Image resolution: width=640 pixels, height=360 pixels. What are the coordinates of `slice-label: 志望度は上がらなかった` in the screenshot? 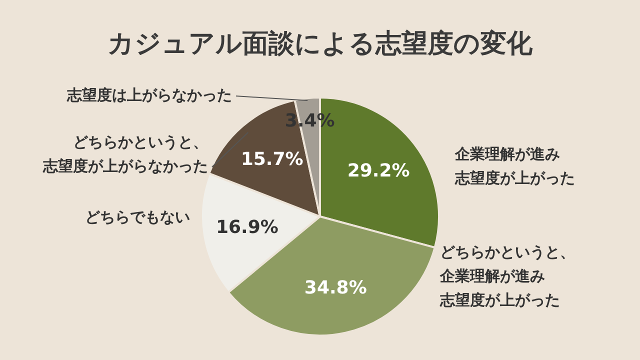 It's located at (149, 95).